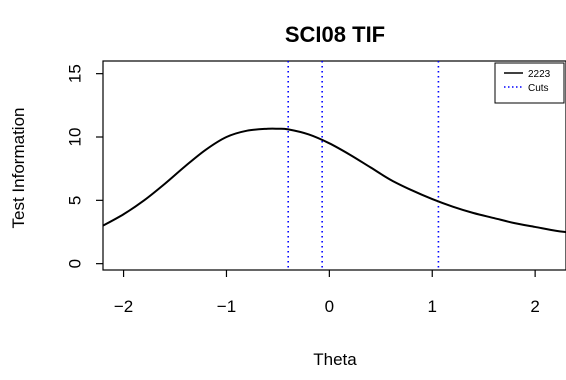 Image resolution: width=566 pixels, height=380 pixels. Describe the element at coordinates (75, 73) in the screenshot. I see `y-tick-label-3: 15` at that location.